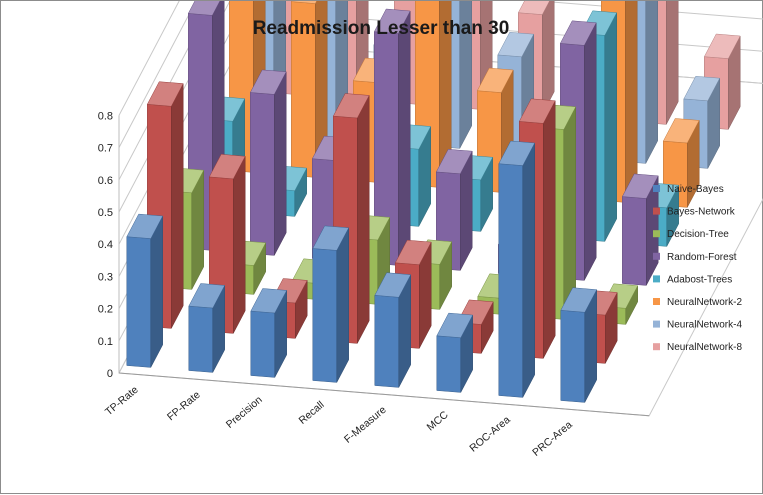 This screenshot has height=495, width=763. What do you see at coordinates (105, 342) in the screenshot?
I see `y-tick-label: 0.1` at bounding box center [105, 342].